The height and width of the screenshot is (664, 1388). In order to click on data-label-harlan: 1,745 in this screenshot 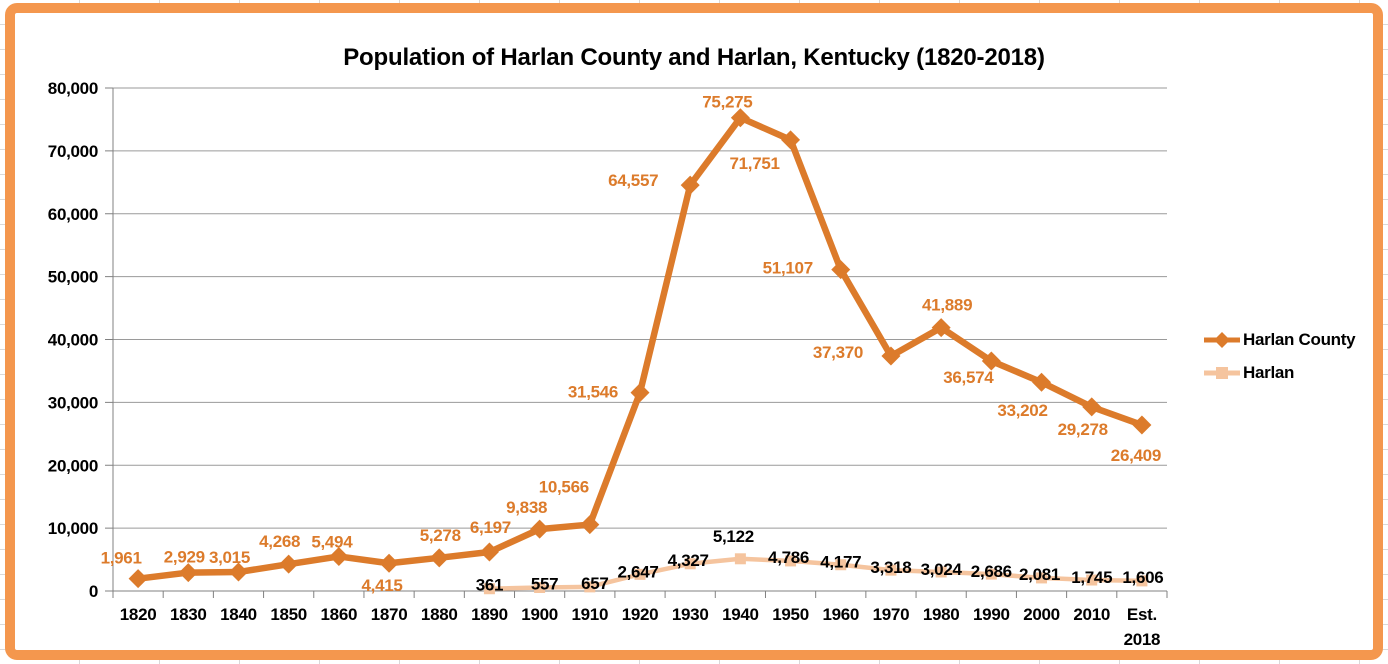, I will do `click(1091, 577)`.